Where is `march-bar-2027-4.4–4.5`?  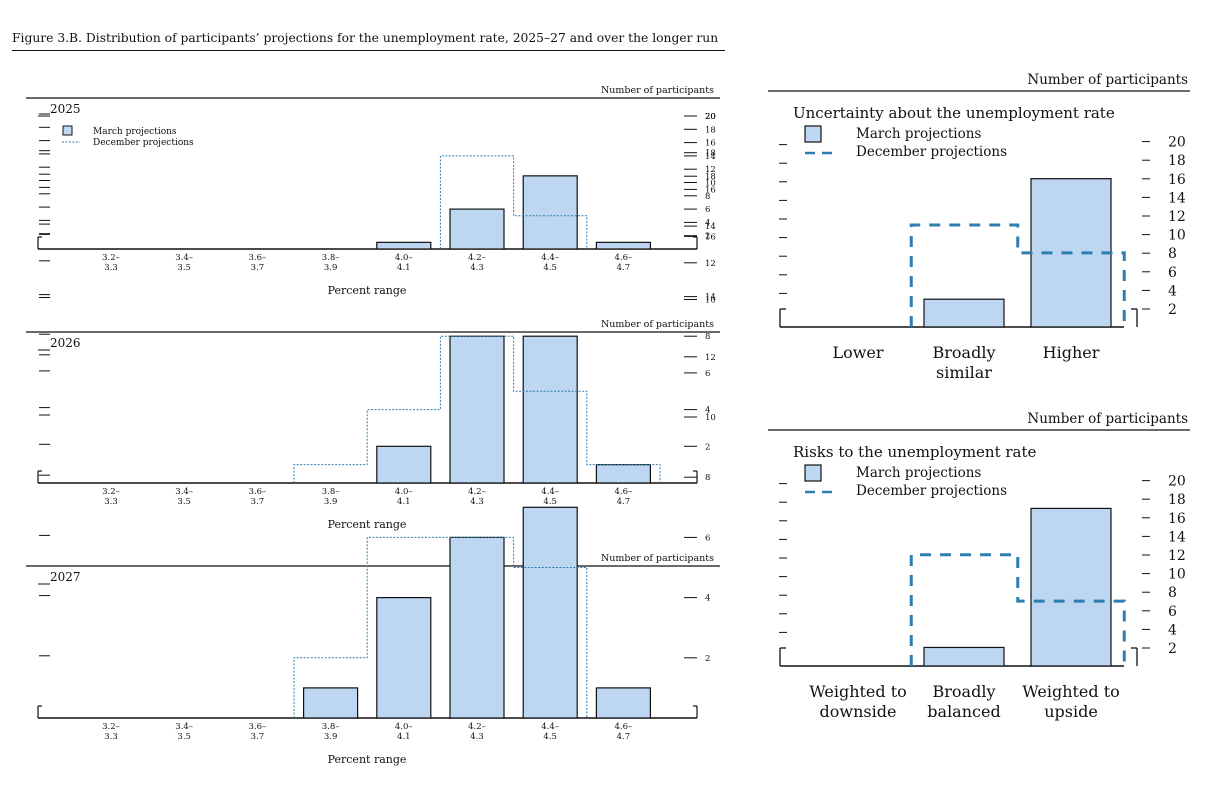
march-bar-2027-4.4–4.5 is located at coordinates (550, 612).